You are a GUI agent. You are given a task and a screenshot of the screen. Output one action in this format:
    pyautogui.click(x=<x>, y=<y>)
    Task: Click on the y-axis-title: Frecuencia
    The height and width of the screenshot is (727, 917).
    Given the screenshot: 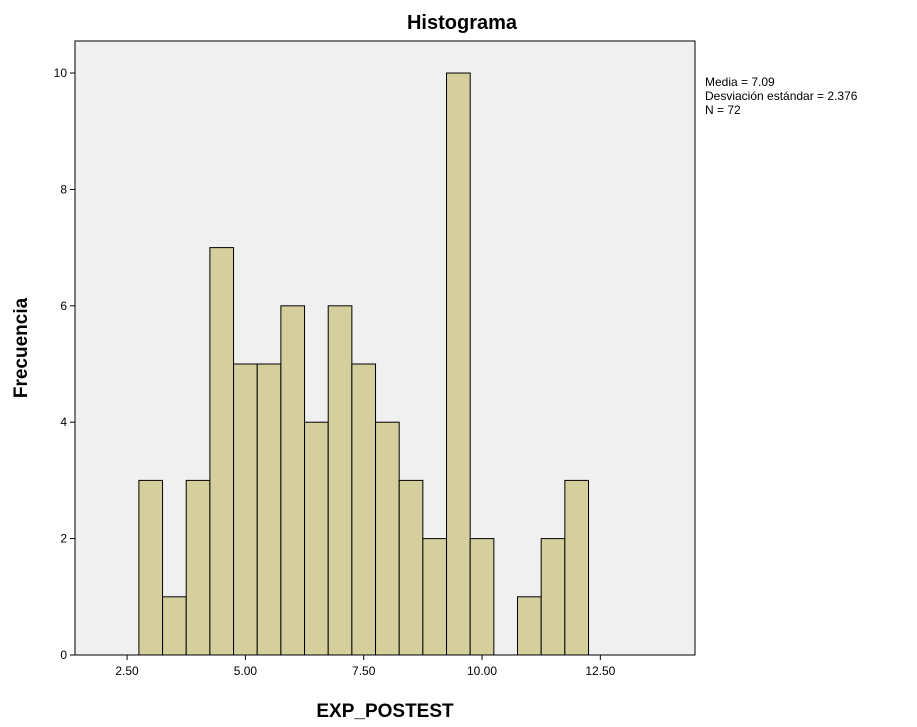 What is the action you would take?
    pyautogui.click(x=21, y=347)
    